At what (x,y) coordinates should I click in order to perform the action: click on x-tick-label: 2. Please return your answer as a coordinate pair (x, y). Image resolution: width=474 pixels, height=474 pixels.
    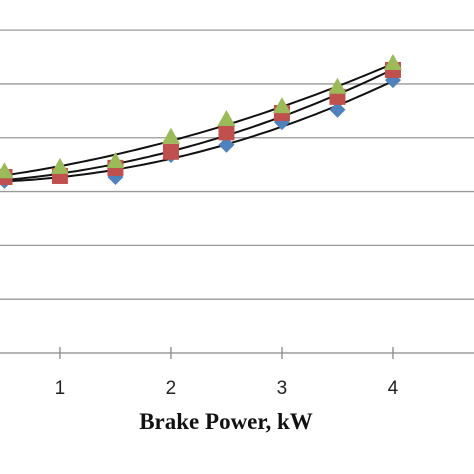
    Looking at the image, I should click on (171, 388).